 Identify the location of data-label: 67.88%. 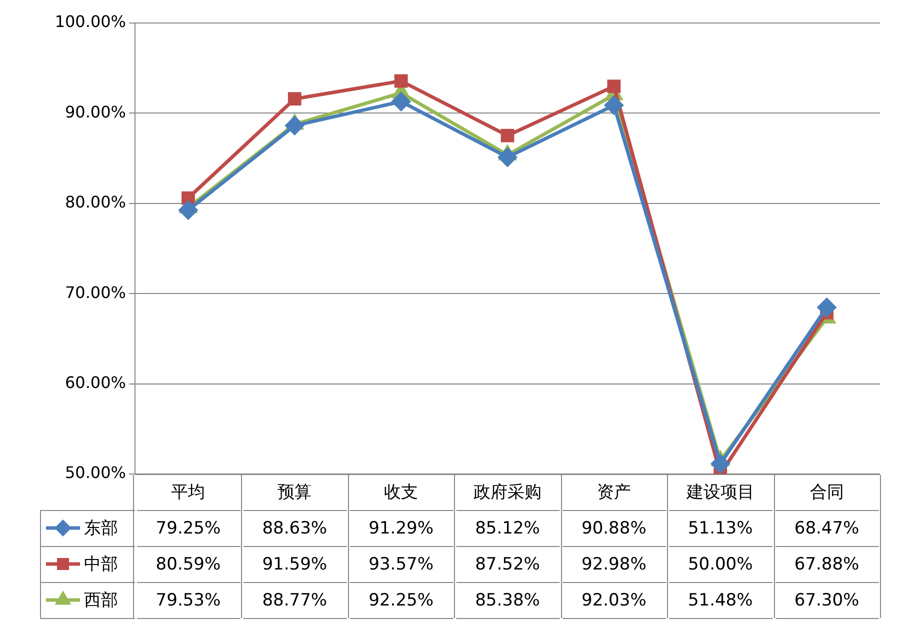
(827, 564).